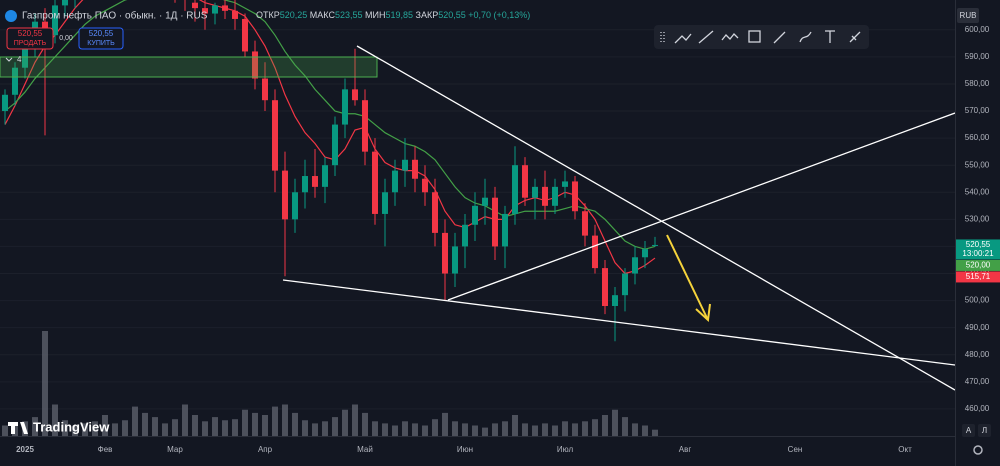 This screenshot has height=466, width=1000. Describe the element at coordinates (115, 16) in the screenshot. I see `symbol-title: Газпром нефть ПАО · обыкн. · 1Д · RUS` at that location.